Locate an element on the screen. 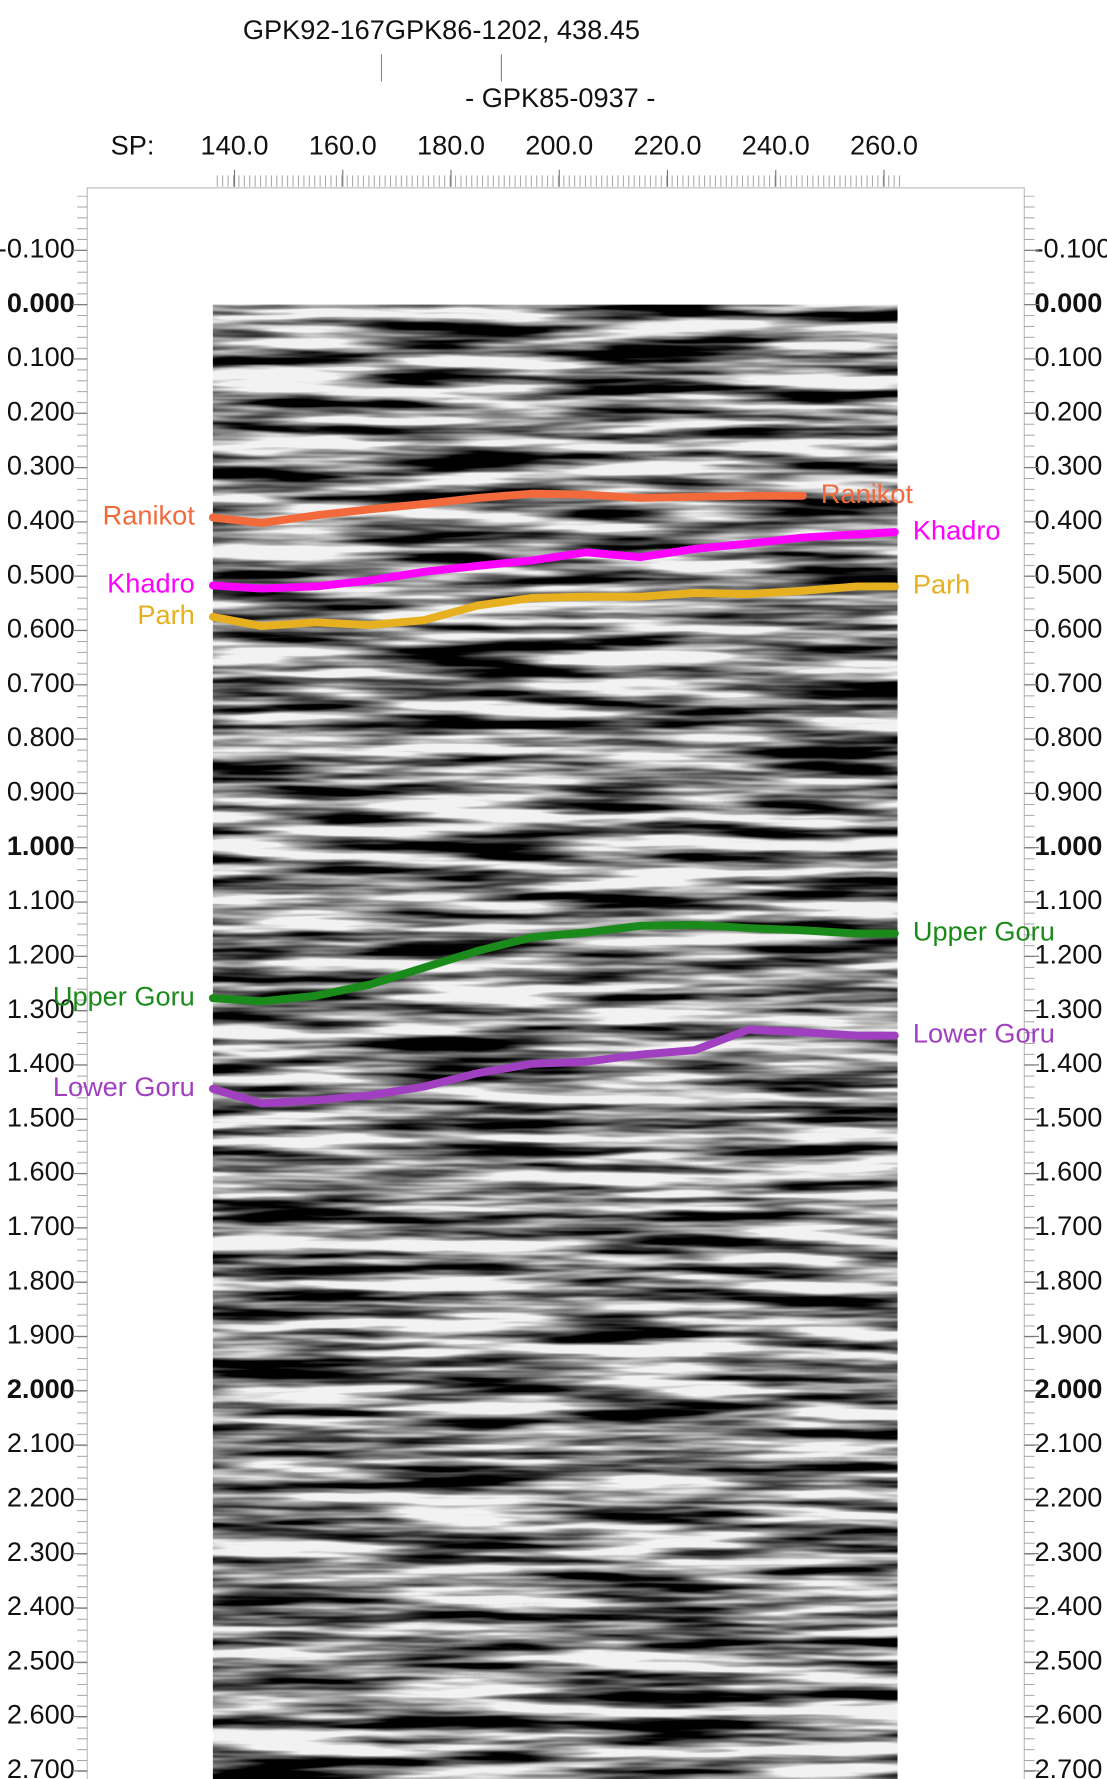 This screenshot has width=1107, height=1779. y-tick-label: 2.600 is located at coordinates (41, 1714).